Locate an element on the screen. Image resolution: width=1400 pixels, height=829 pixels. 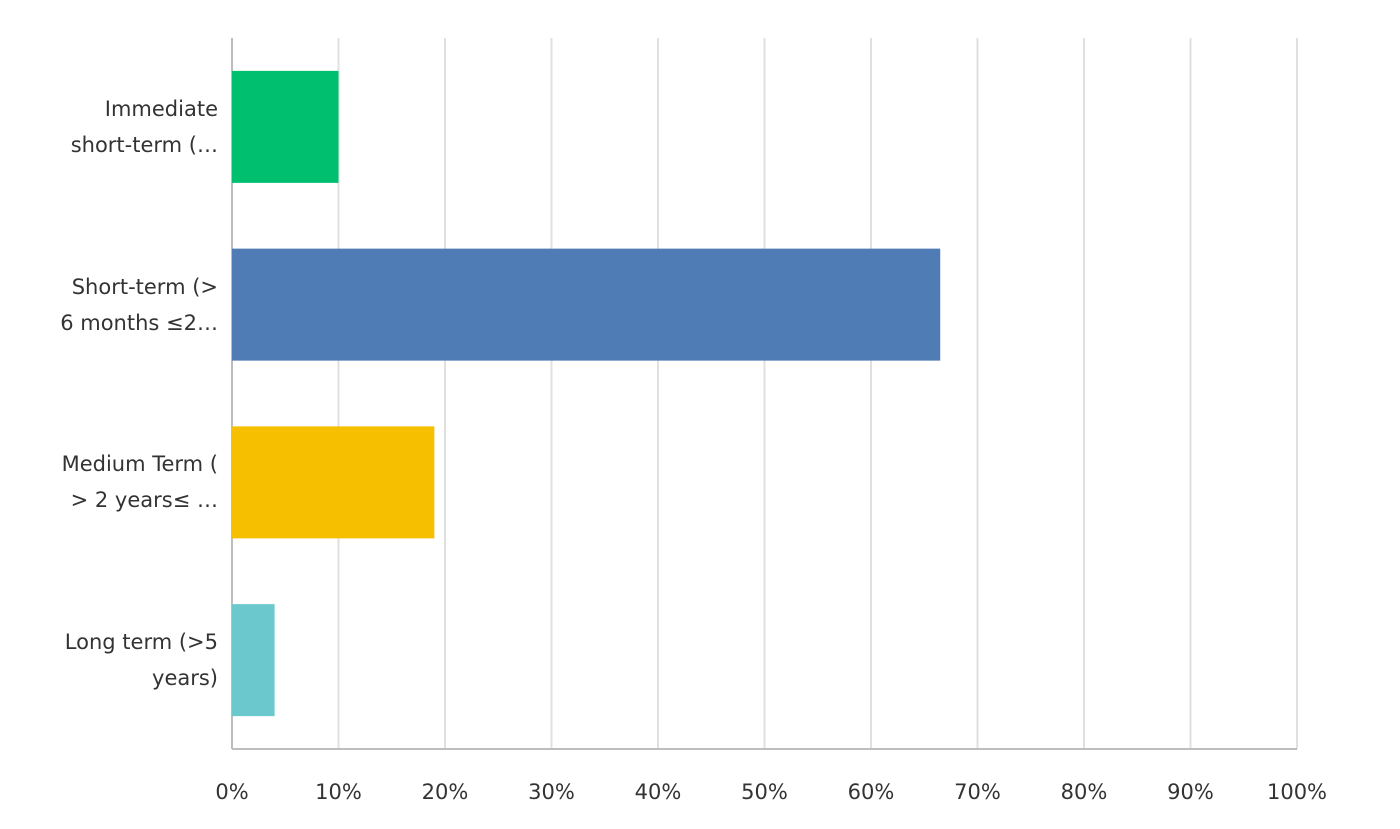
x-tick-label: 0% is located at coordinates (231, 792).